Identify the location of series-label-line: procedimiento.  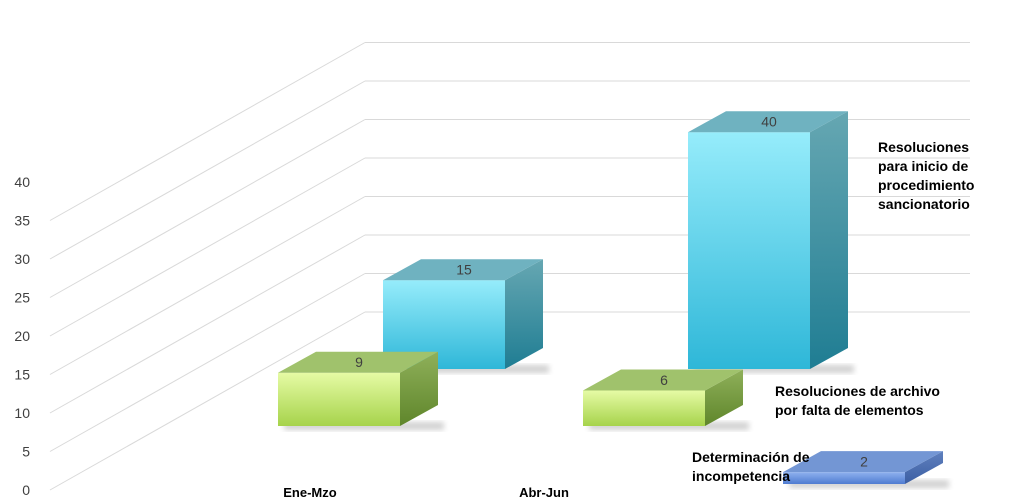
(926, 185).